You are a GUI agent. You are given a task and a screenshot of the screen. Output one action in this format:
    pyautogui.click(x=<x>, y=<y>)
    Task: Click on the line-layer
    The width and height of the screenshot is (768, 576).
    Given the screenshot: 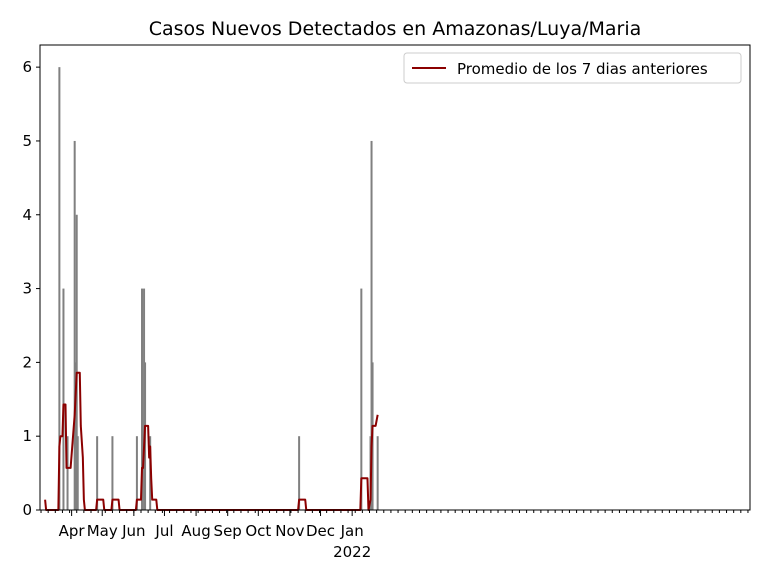 What is the action you would take?
    pyautogui.click(x=211, y=441)
    